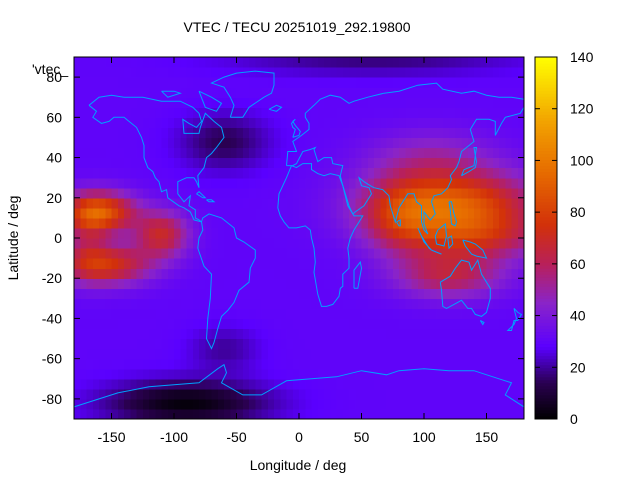 The height and width of the screenshot is (480, 640). Describe the element at coordinates (52, 278) in the screenshot. I see `y-tick-label: -20` at that location.